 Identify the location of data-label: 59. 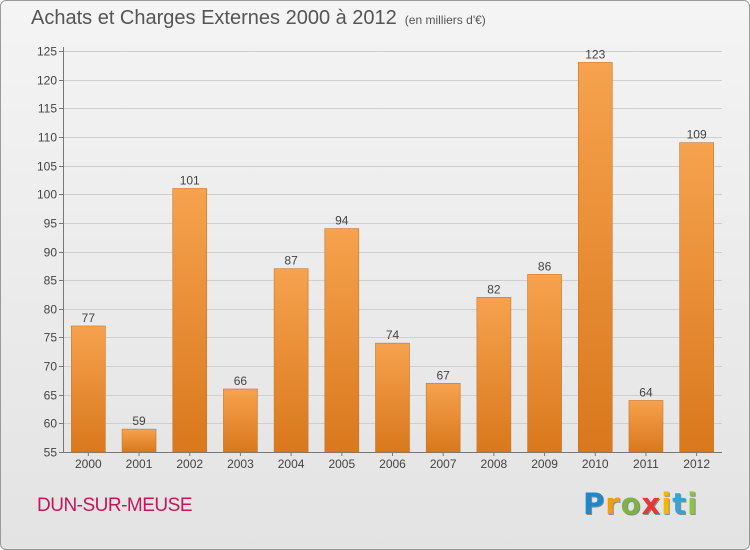
(139, 421).